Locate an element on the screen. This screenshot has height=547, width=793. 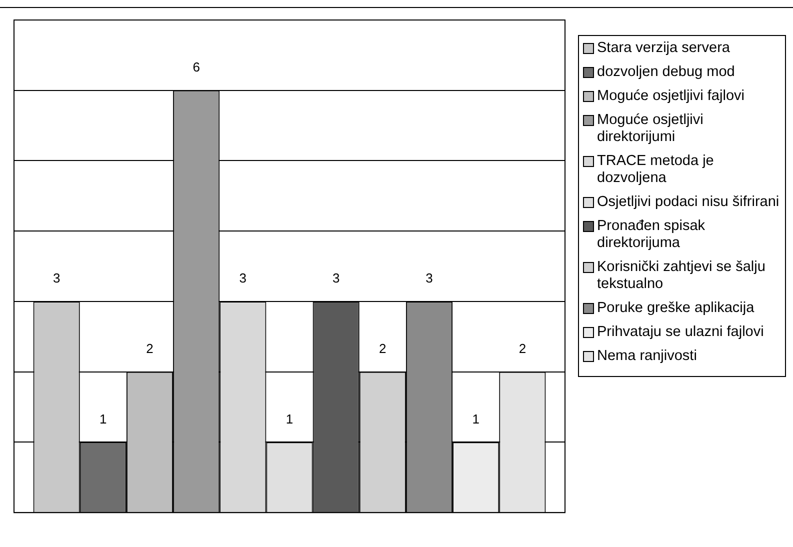
legend-label: Moguće osjetljivi direktorijumi is located at coordinates (650, 129).